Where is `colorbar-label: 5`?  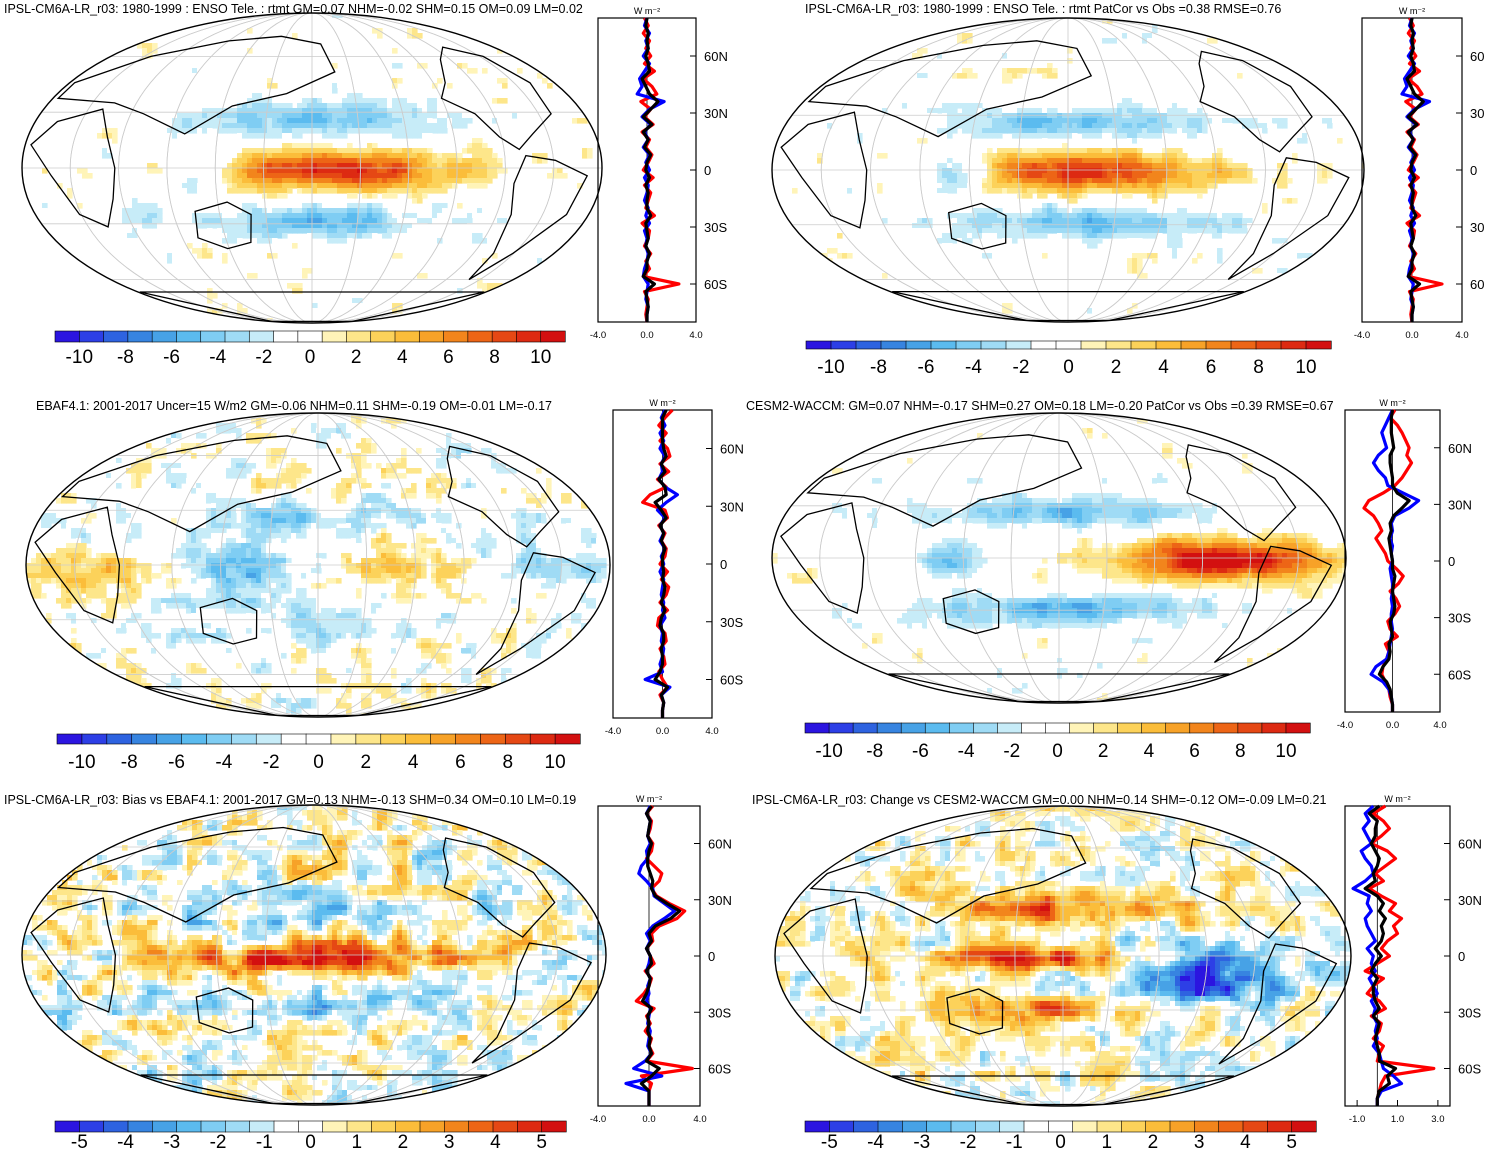 colorbar-label: 5 is located at coordinates (541, 1142).